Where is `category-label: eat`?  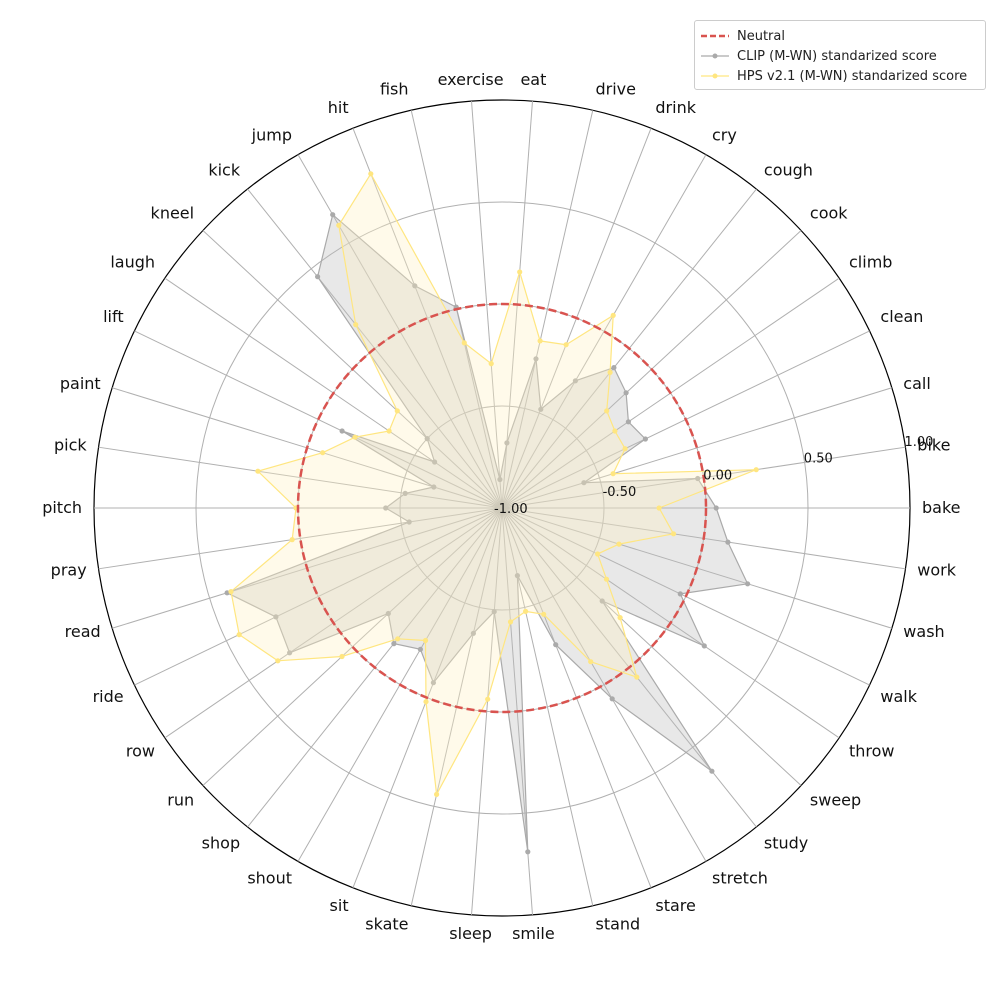
category-label: eat is located at coordinates (533, 79).